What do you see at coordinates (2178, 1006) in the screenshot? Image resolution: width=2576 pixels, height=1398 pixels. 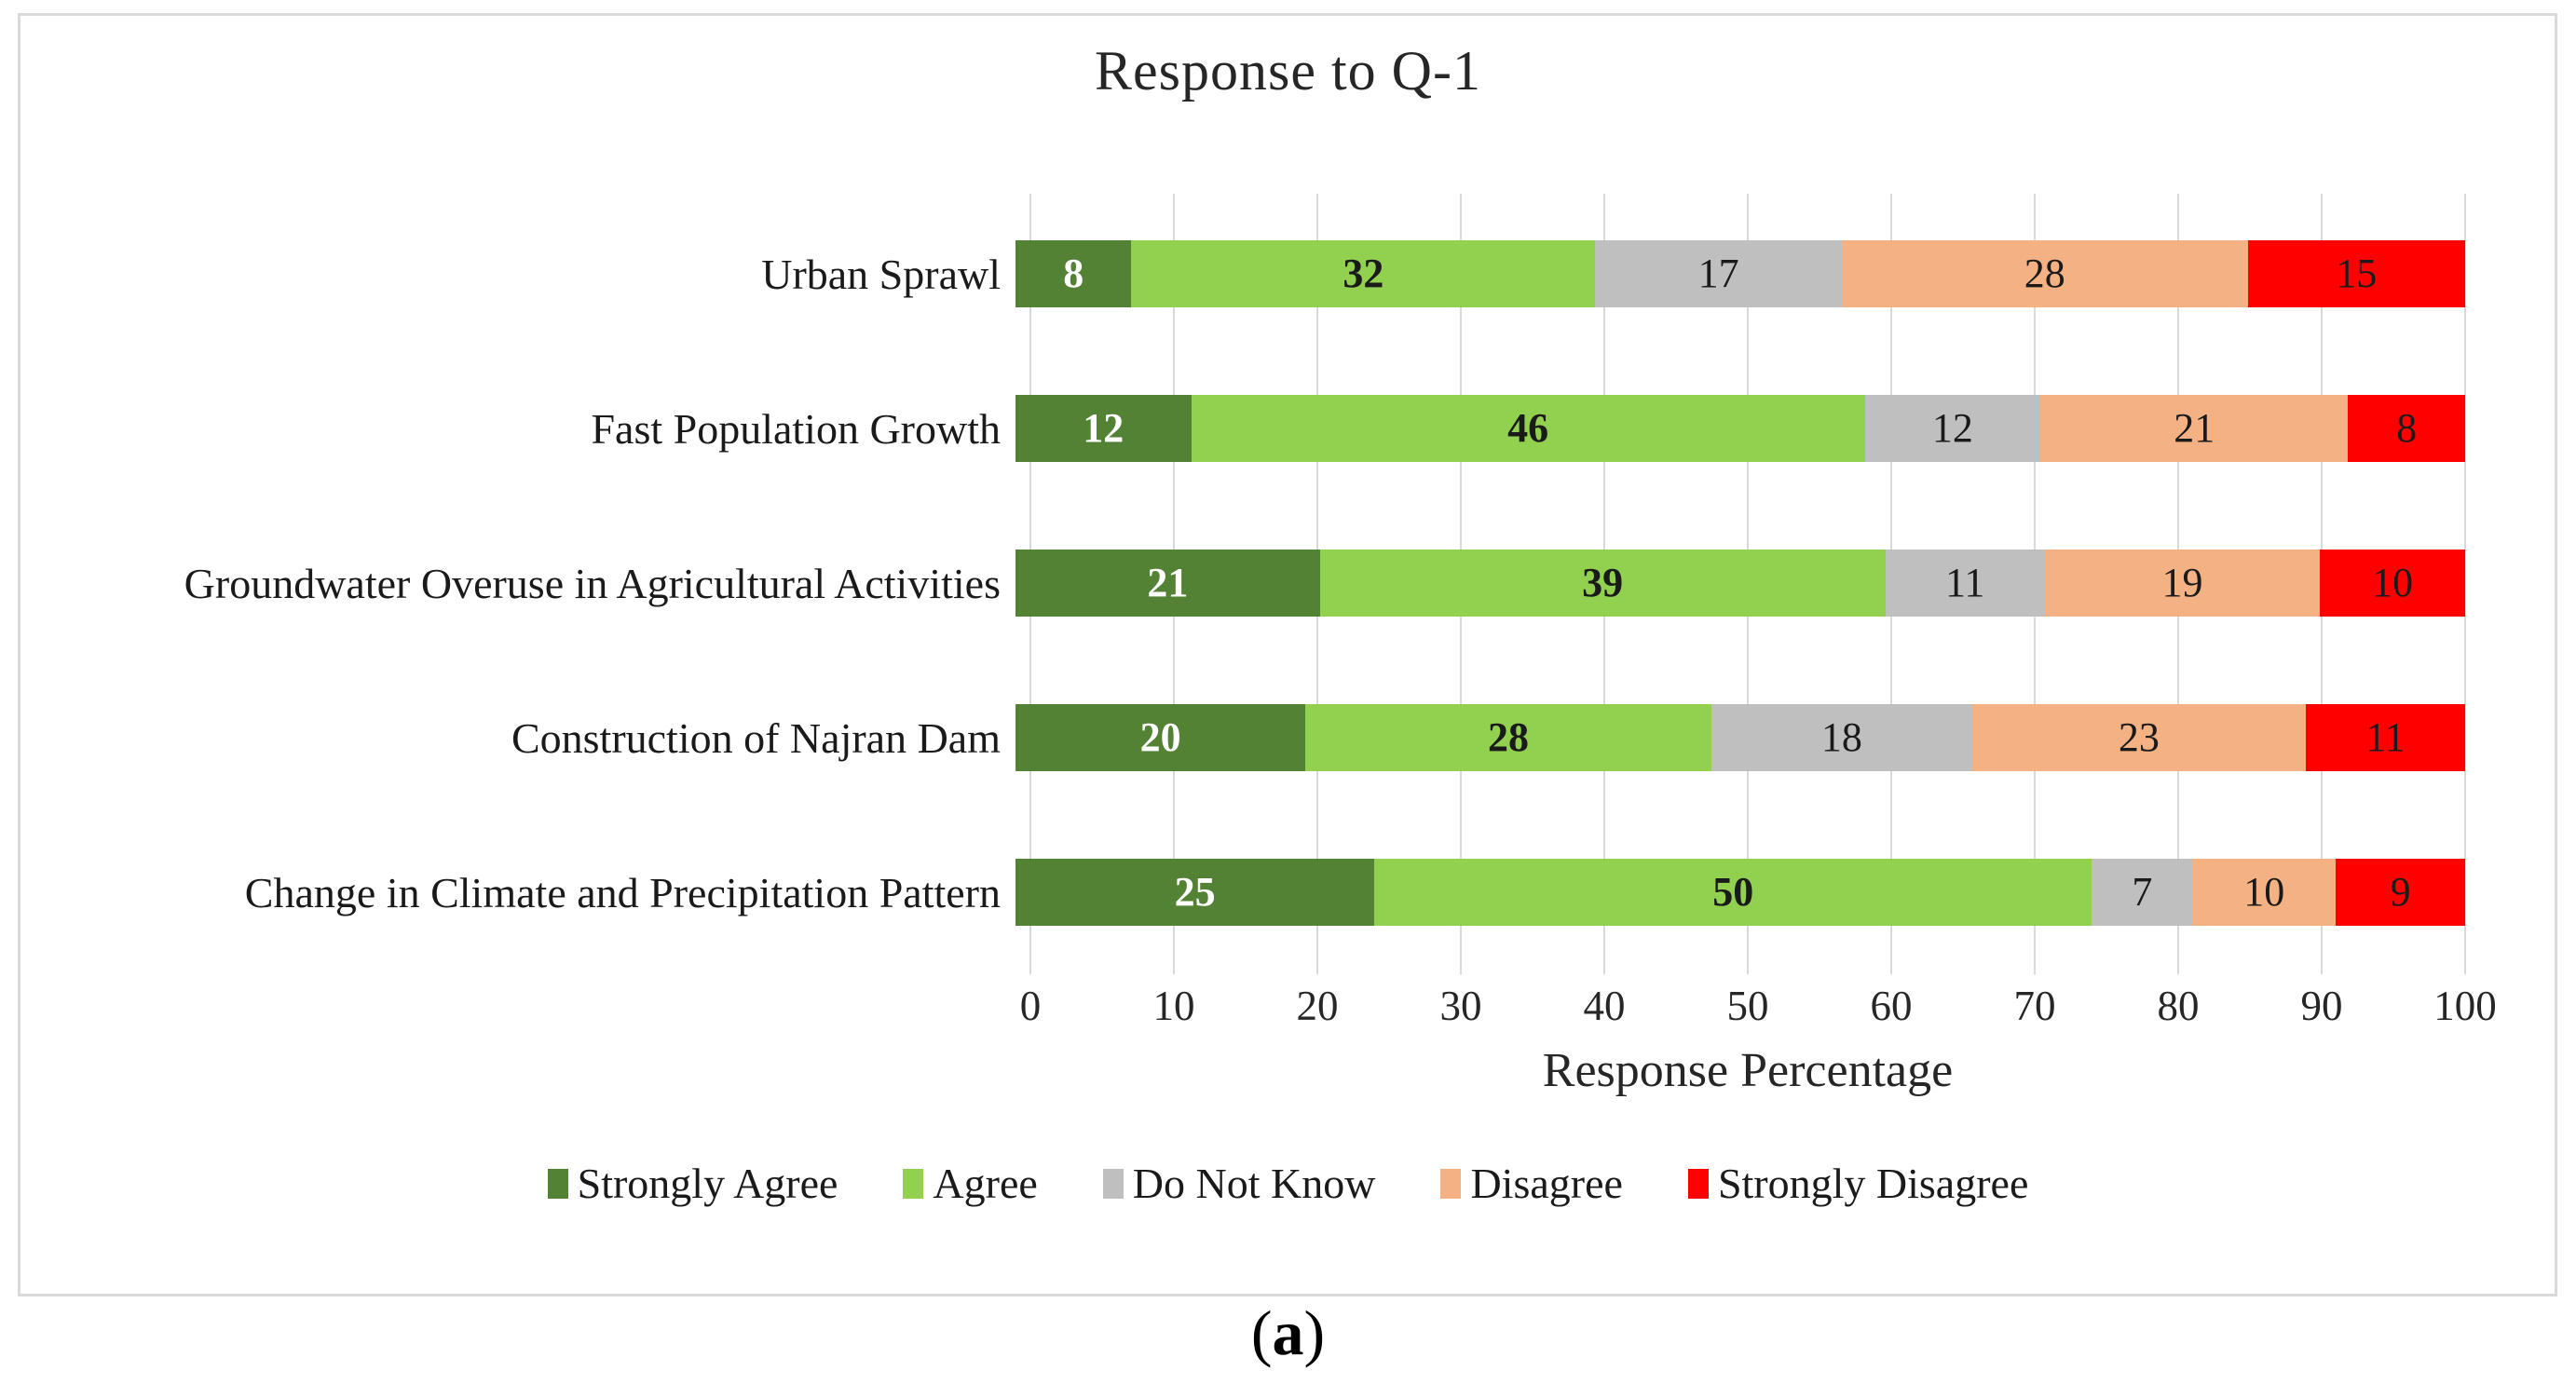 I see `x-tick-label: 80` at bounding box center [2178, 1006].